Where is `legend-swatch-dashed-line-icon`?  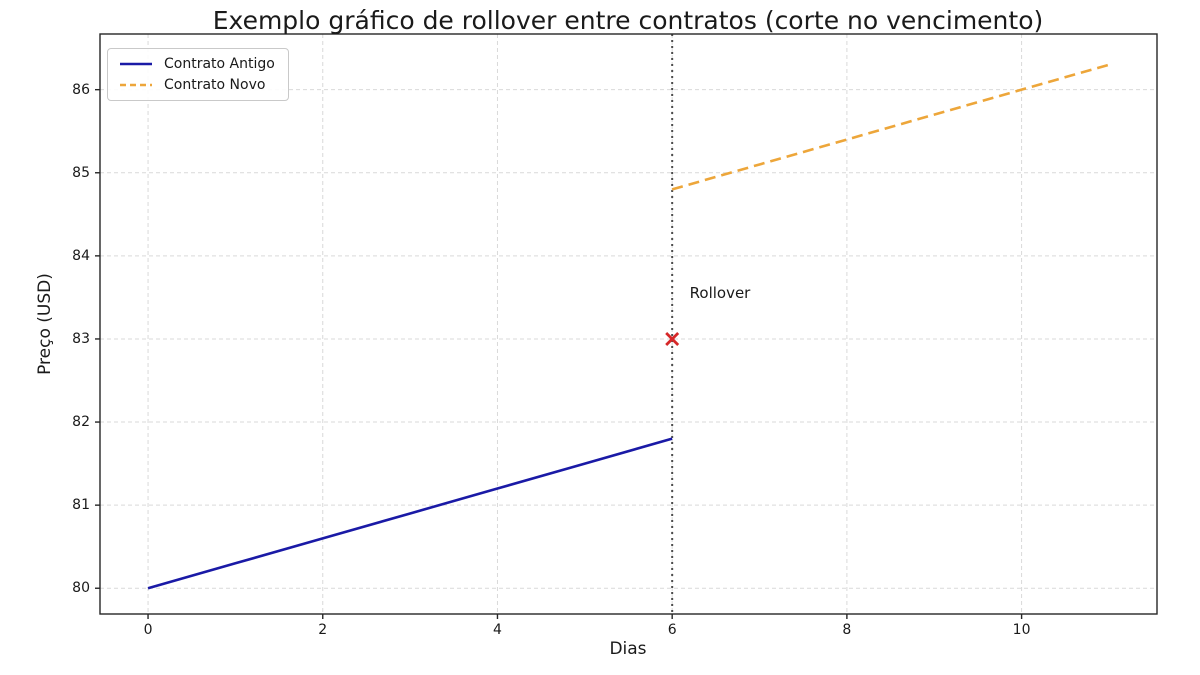
legend-swatch-dashed-line-icon is located at coordinates (136, 85).